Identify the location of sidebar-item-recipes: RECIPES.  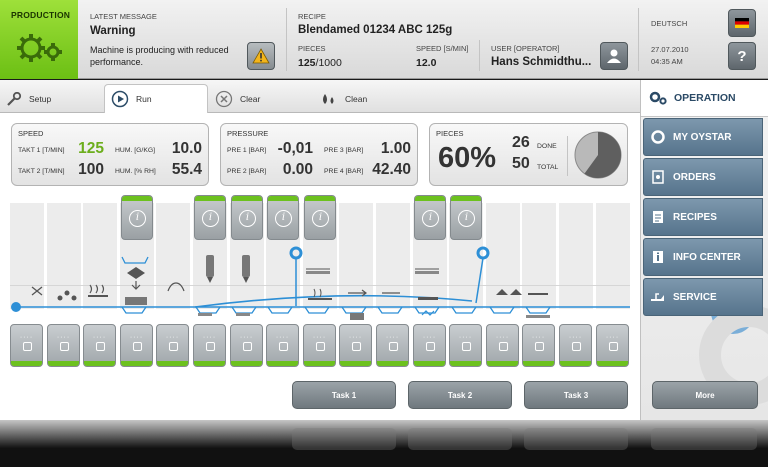
(703, 217).